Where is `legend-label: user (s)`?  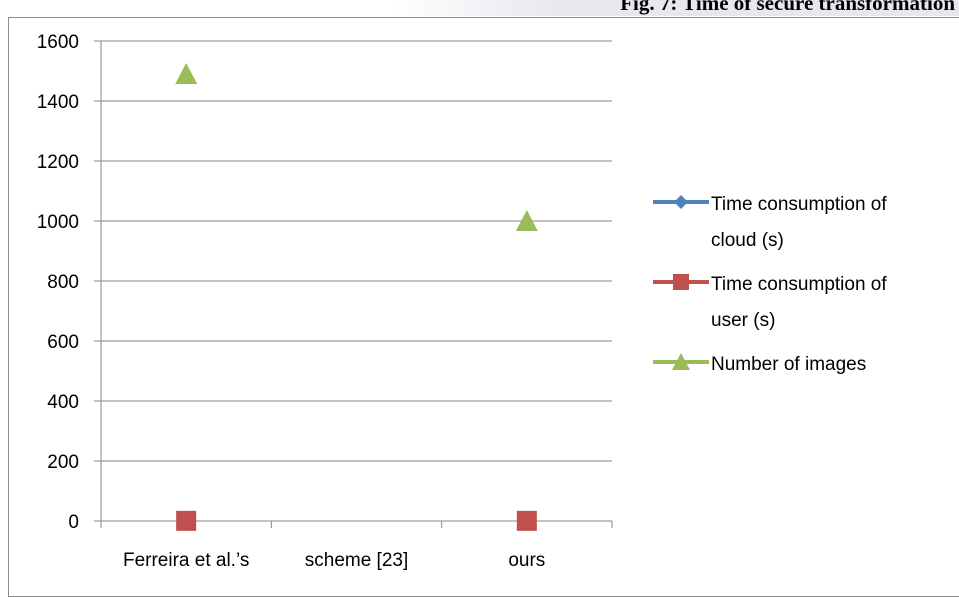
legend-label: user (s) is located at coordinates (743, 320).